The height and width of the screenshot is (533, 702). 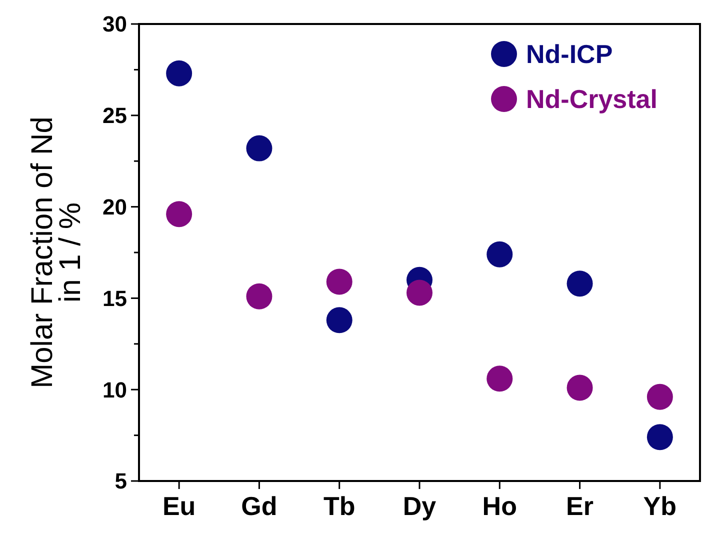 What do you see at coordinates (259, 506) in the screenshot?
I see `x-tick-label: Gd` at bounding box center [259, 506].